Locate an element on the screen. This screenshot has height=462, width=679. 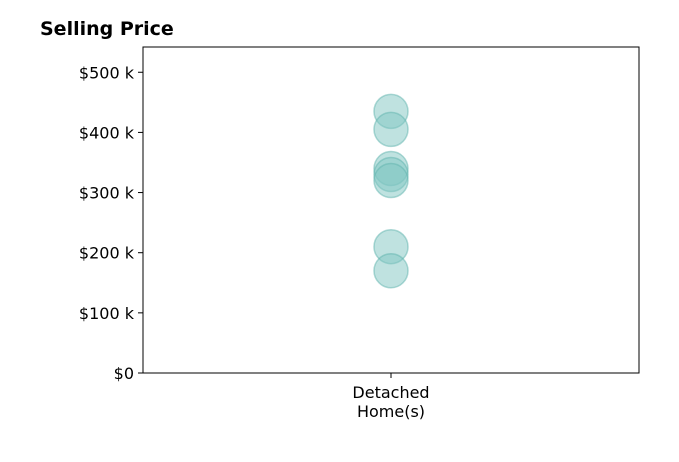
x-axis: Detached Home(s) is located at coordinates (391, 397).